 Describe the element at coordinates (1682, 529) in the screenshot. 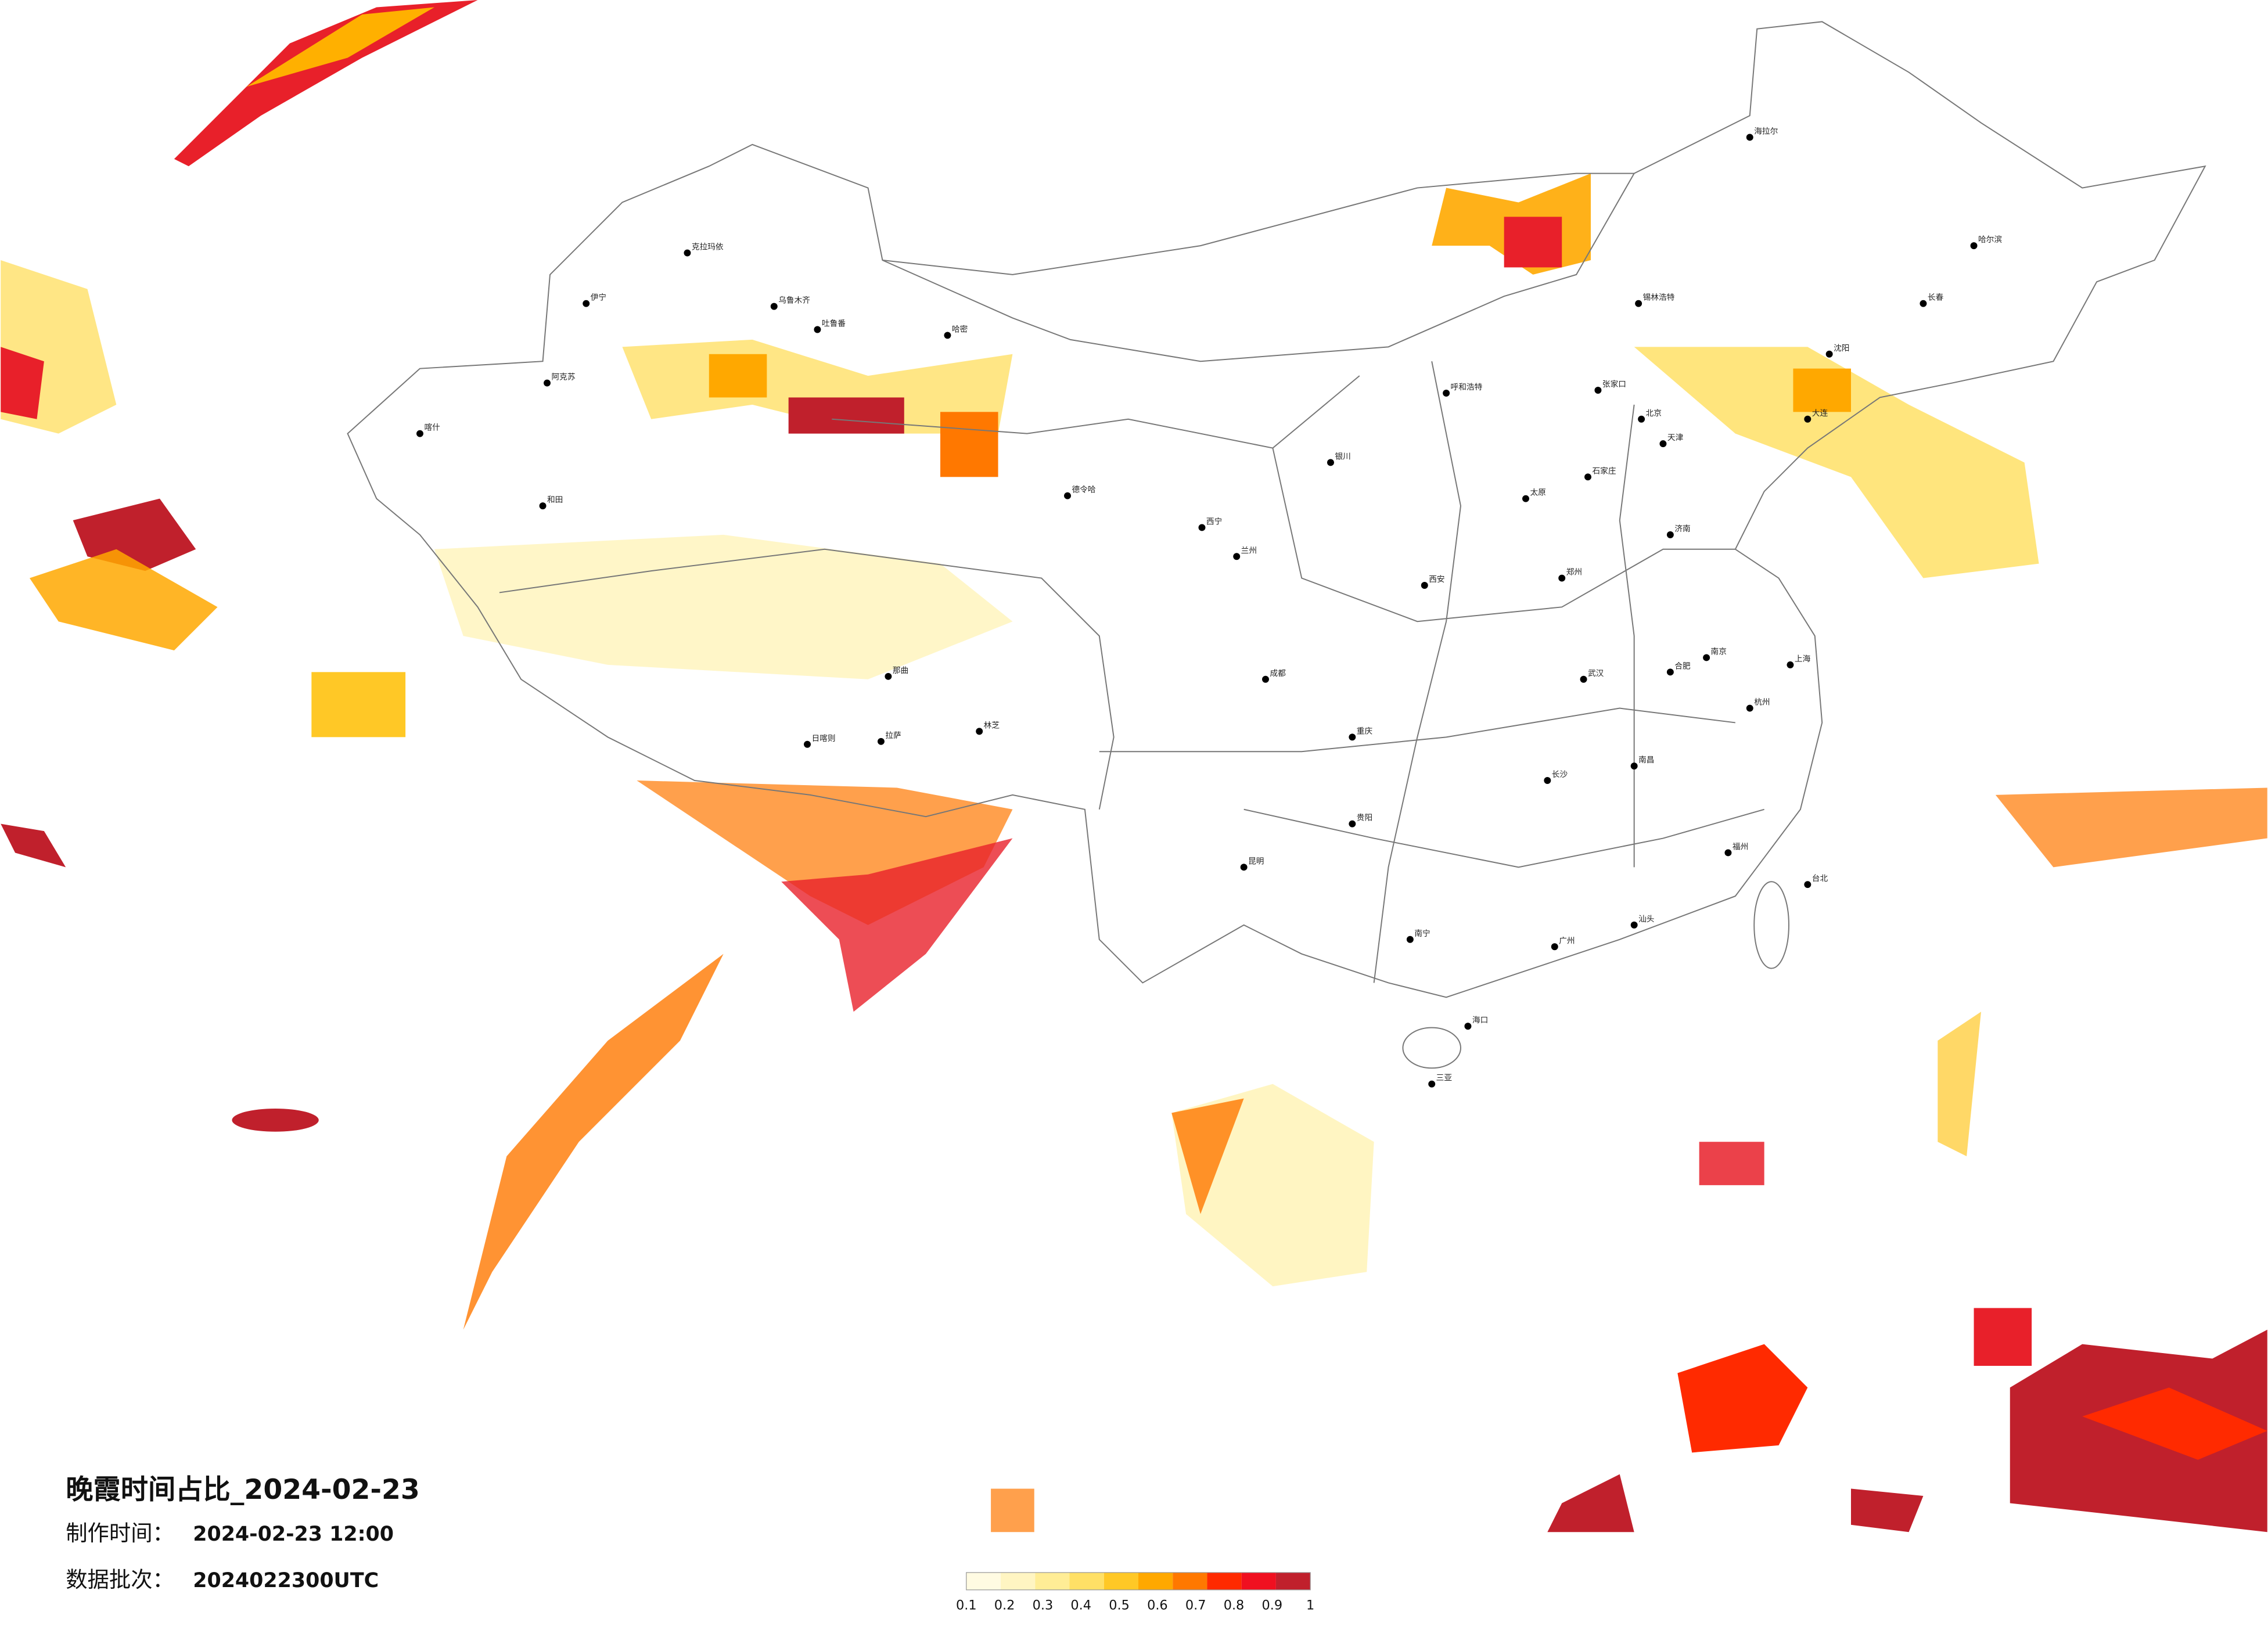

I see `city-label: 济南` at that location.